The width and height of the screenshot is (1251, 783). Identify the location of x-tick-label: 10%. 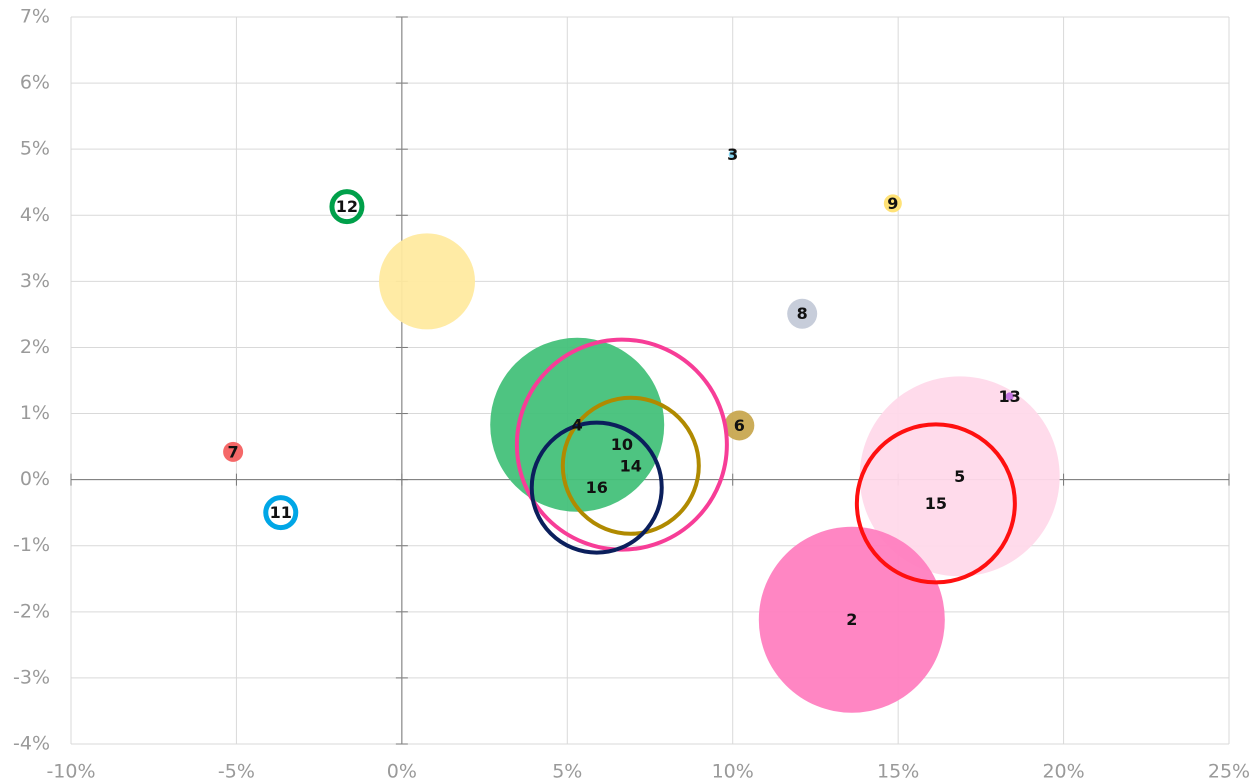
(733, 772).